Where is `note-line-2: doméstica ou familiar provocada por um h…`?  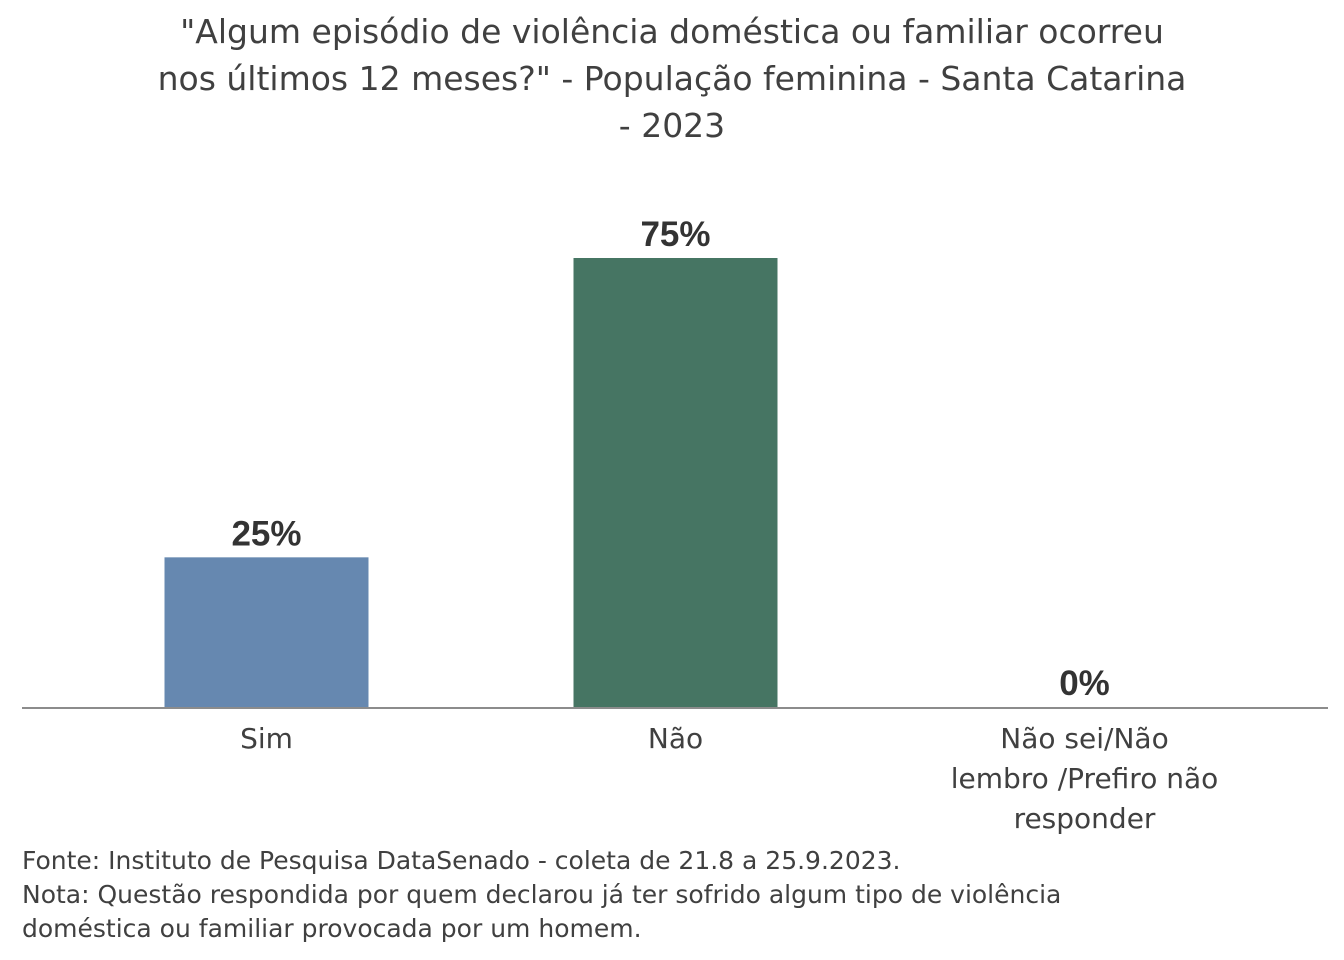
note-line-2: doméstica ou familiar provocada por um h… is located at coordinates (332, 928).